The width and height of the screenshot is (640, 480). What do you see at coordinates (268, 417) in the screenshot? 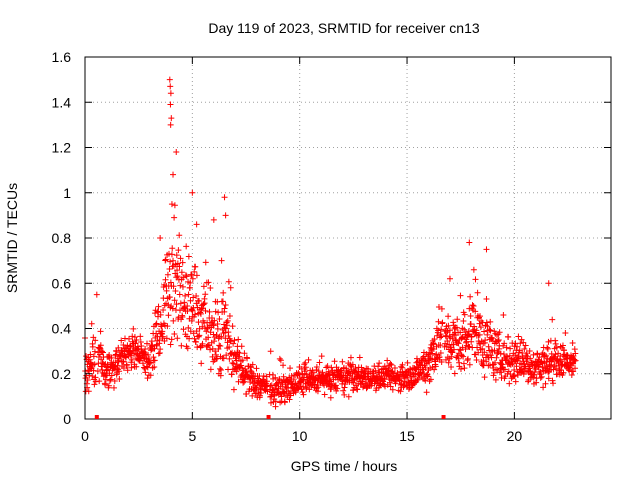
I see `gap-marker` at bounding box center [268, 417].